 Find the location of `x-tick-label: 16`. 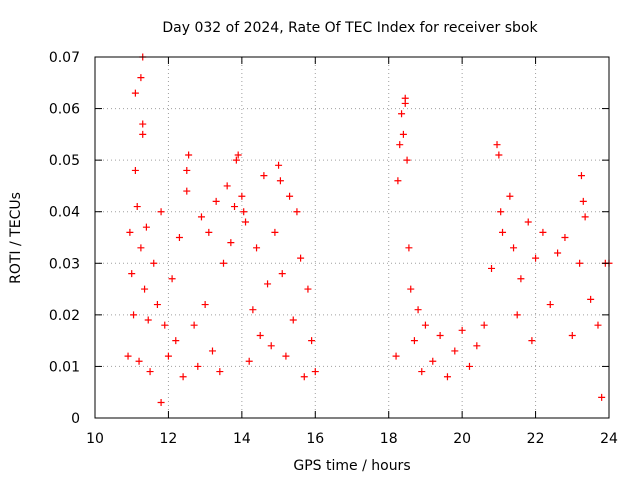

x-tick-label: 16 is located at coordinates (315, 439).